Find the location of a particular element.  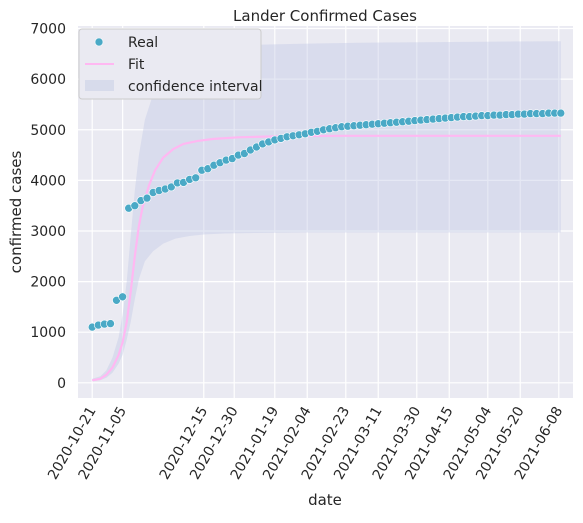

legend-real-marker is located at coordinates (99, 42).